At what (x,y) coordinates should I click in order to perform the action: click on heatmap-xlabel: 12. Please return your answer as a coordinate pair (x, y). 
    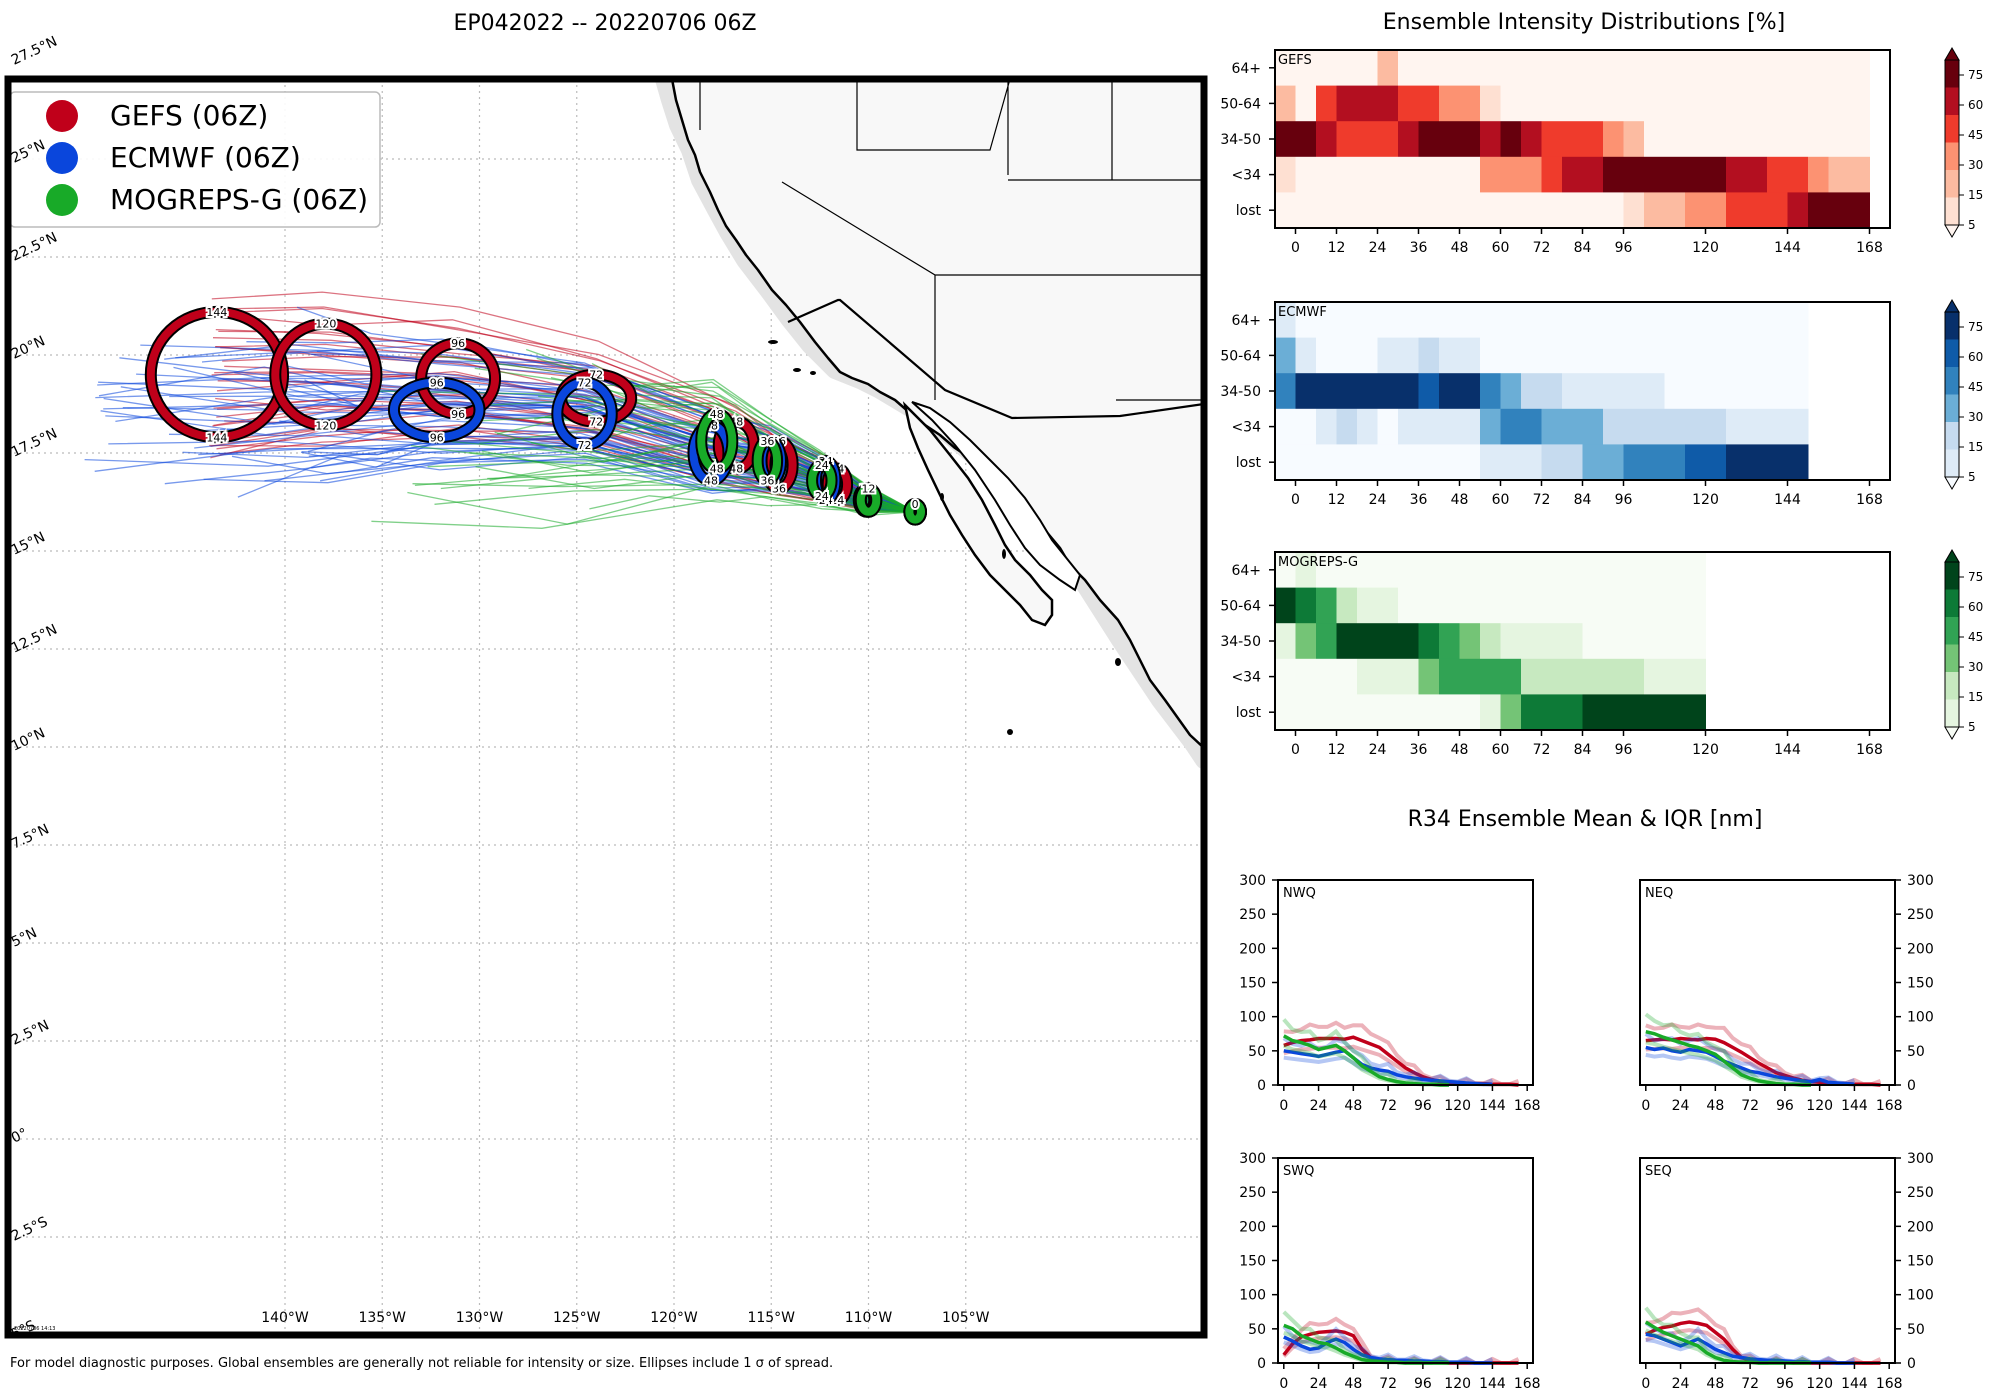
    Looking at the image, I should click on (1337, 750).